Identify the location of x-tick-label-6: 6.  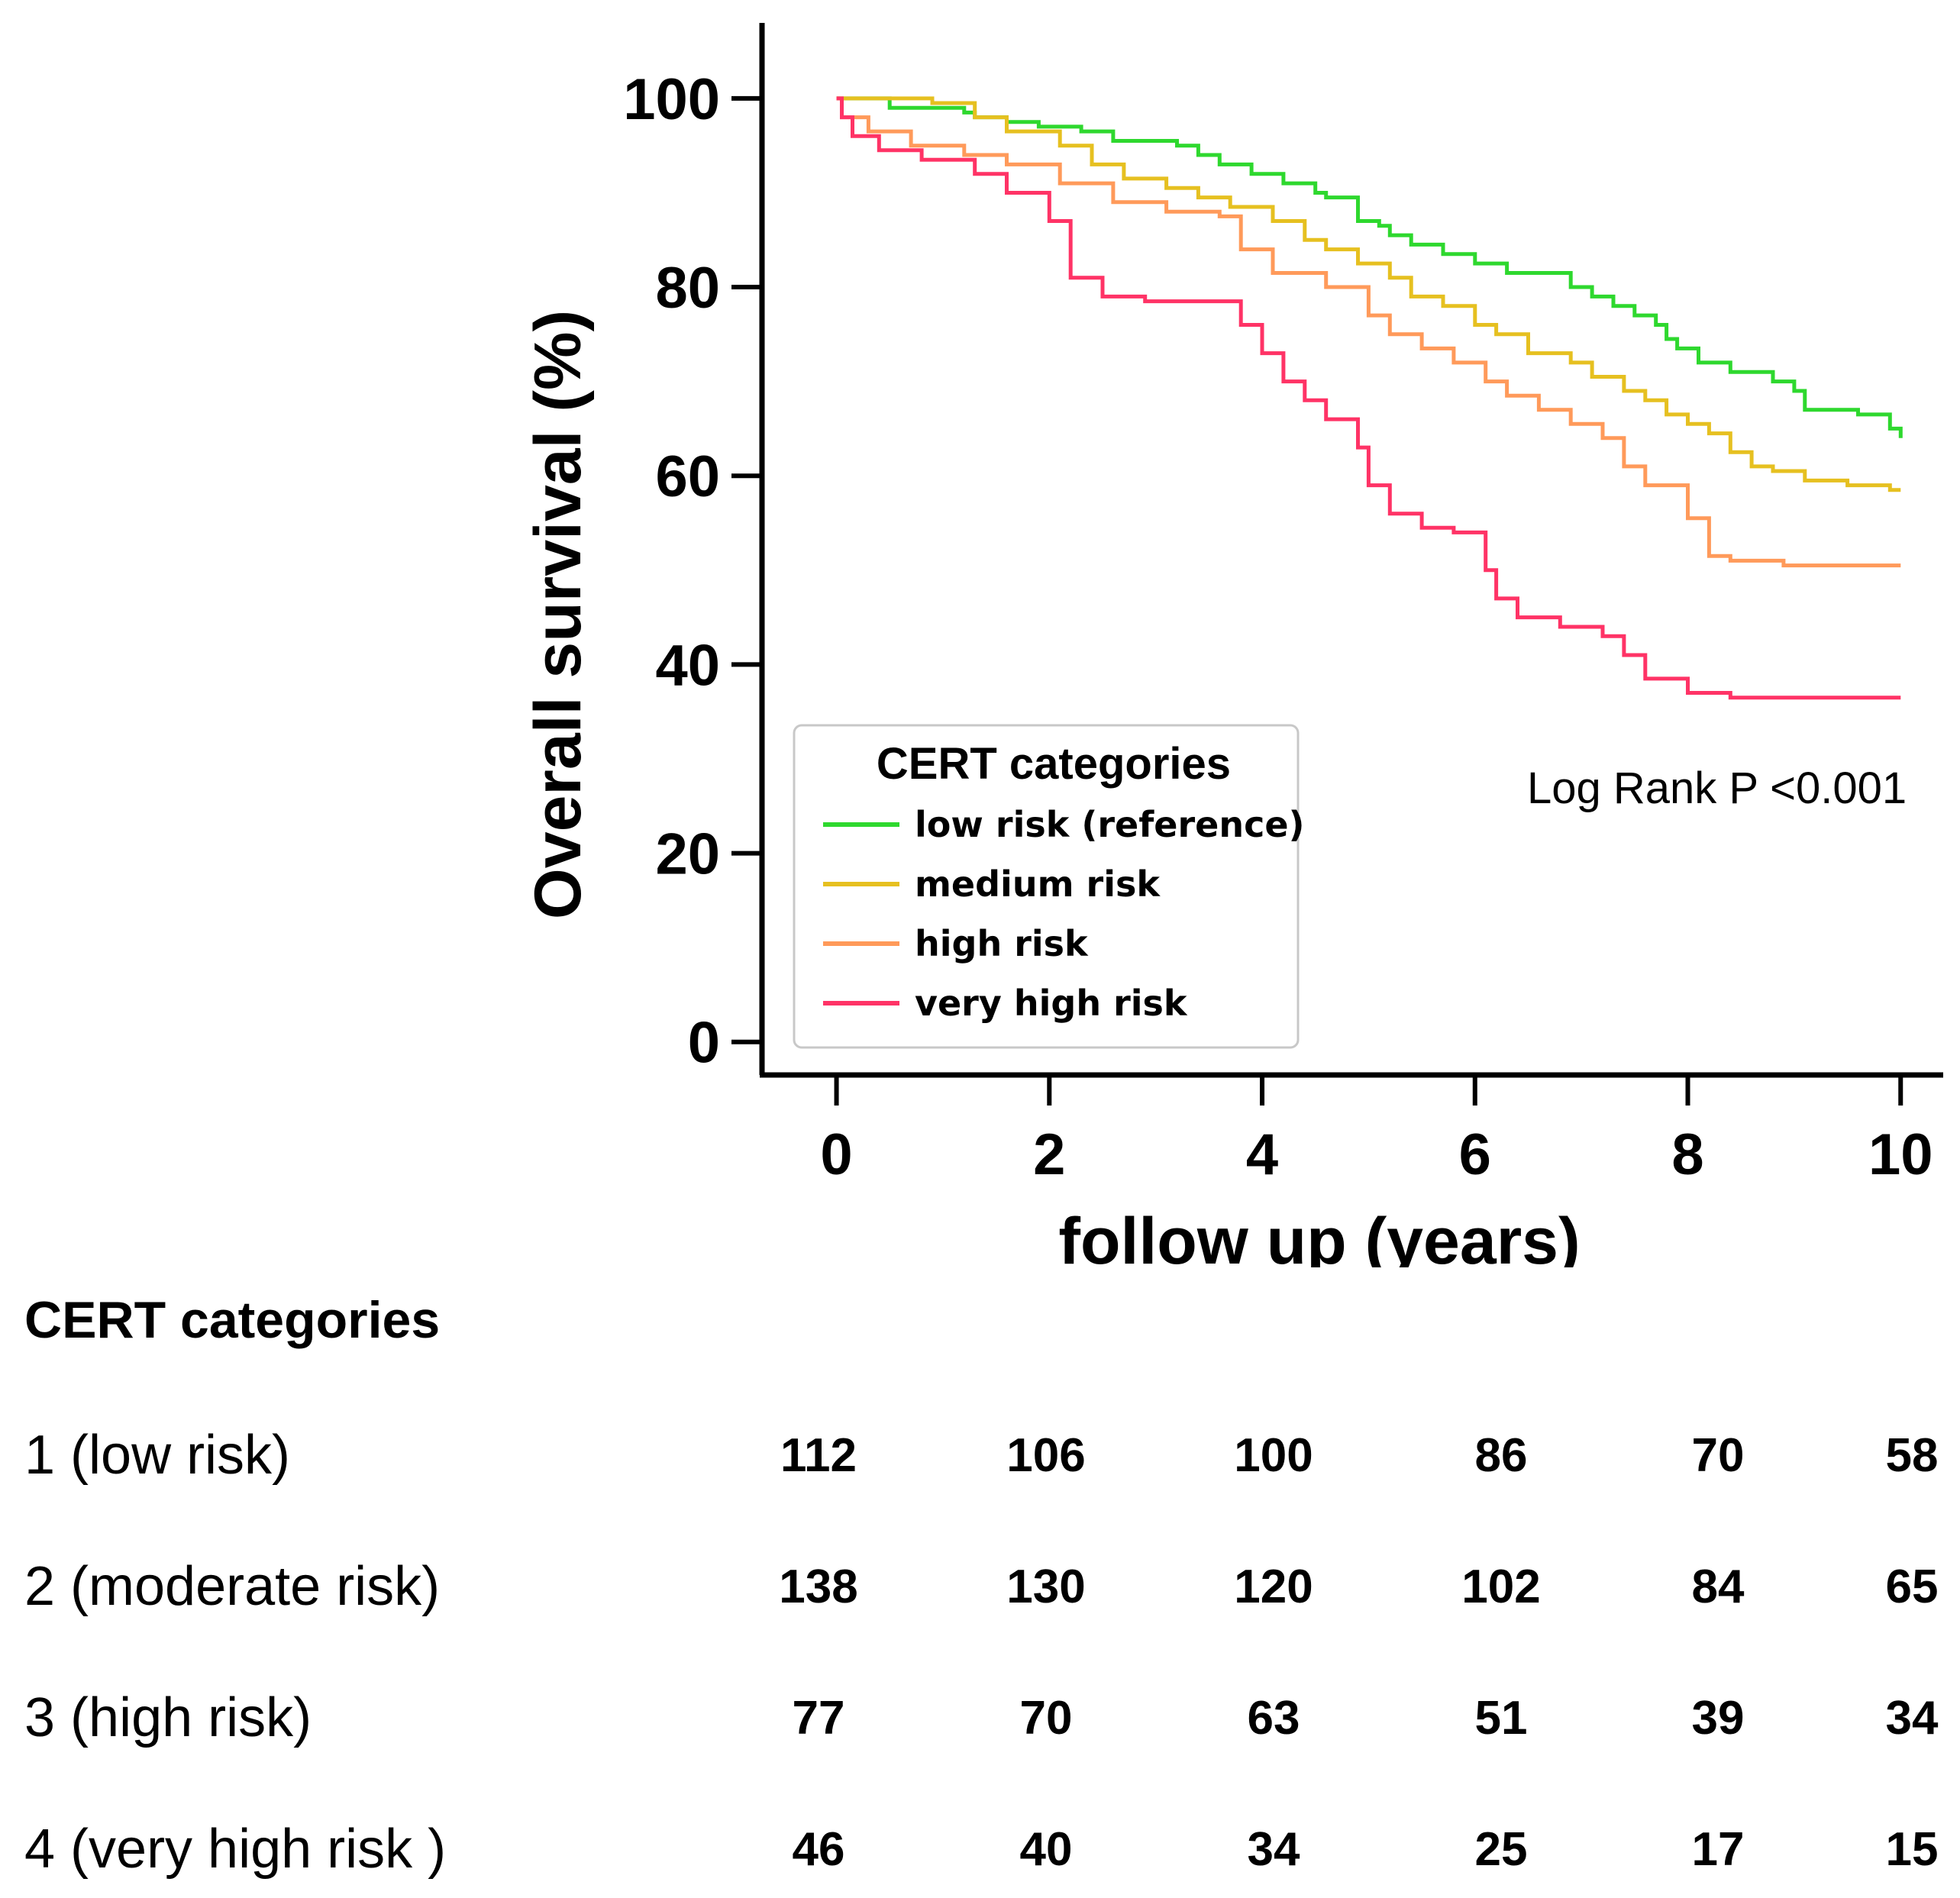
(1475, 1154).